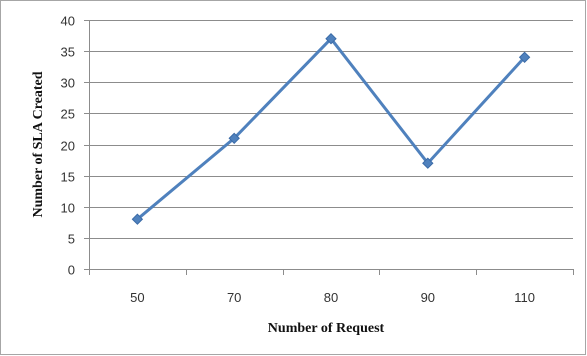 This screenshot has width=587, height=356. I want to click on x-tick-labels: 50 70 80 90 110, so click(332, 297).